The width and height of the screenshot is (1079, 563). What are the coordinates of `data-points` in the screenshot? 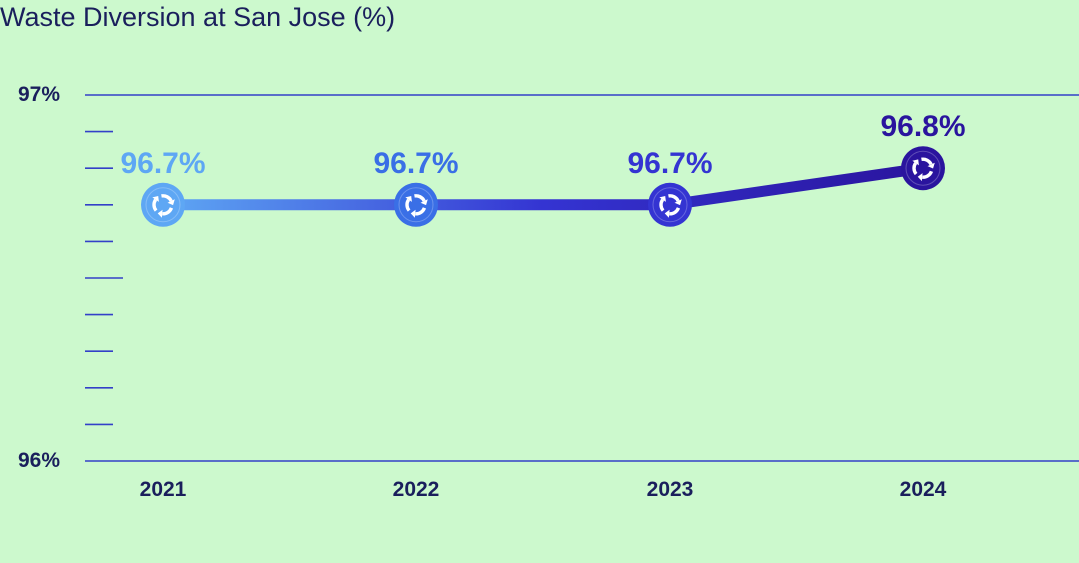 It's located at (543, 186).